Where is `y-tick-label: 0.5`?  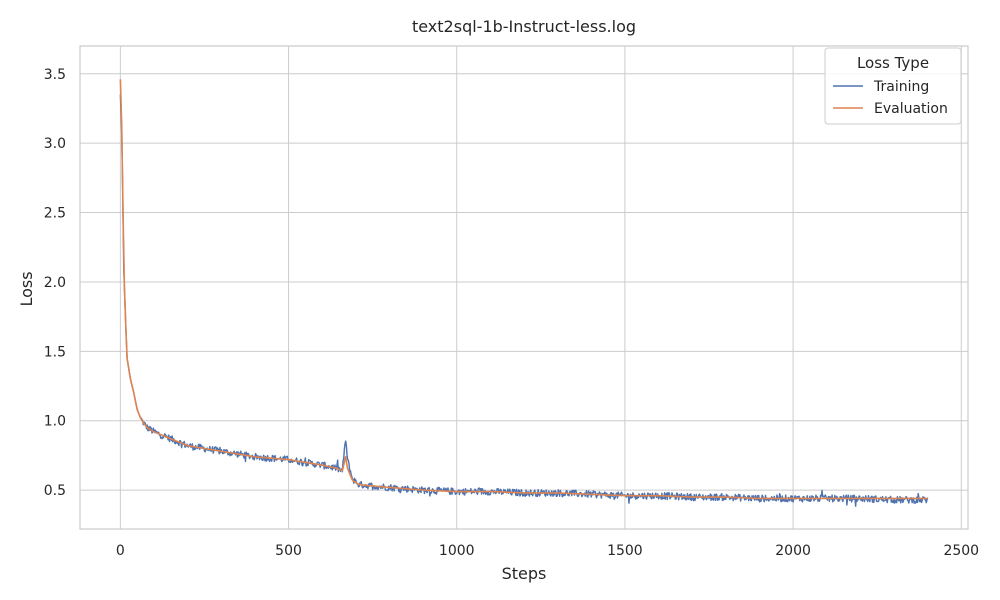 y-tick-label: 0.5 is located at coordinates (55, 491).